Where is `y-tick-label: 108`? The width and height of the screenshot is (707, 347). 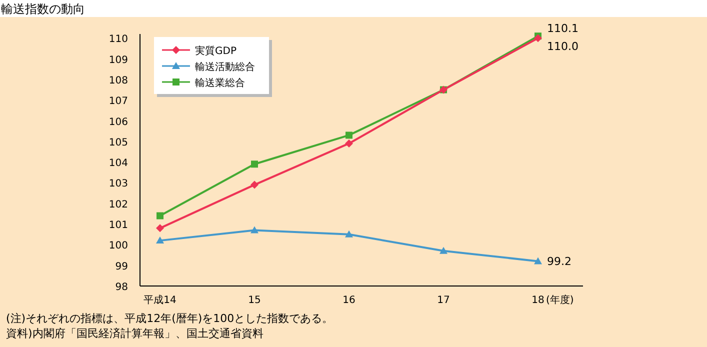
y-tick-label: 108 is located at coordinates (118, 80).